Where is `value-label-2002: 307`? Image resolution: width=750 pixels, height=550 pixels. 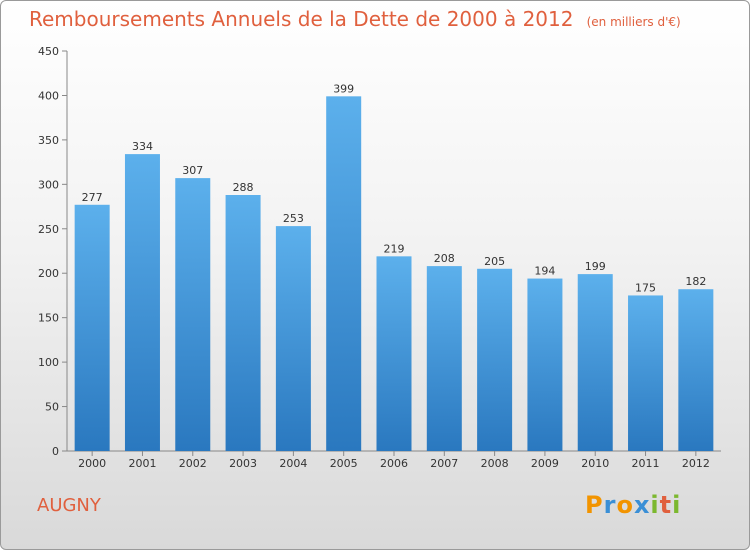
value-label-2002: 307 is located at coordinates (192, 170).